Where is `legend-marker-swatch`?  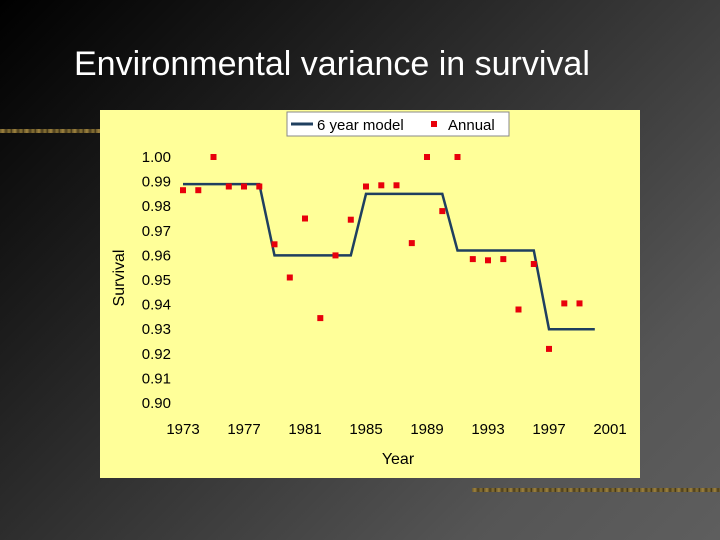
legend-marker-swatch is located at coordinates (434, 124).